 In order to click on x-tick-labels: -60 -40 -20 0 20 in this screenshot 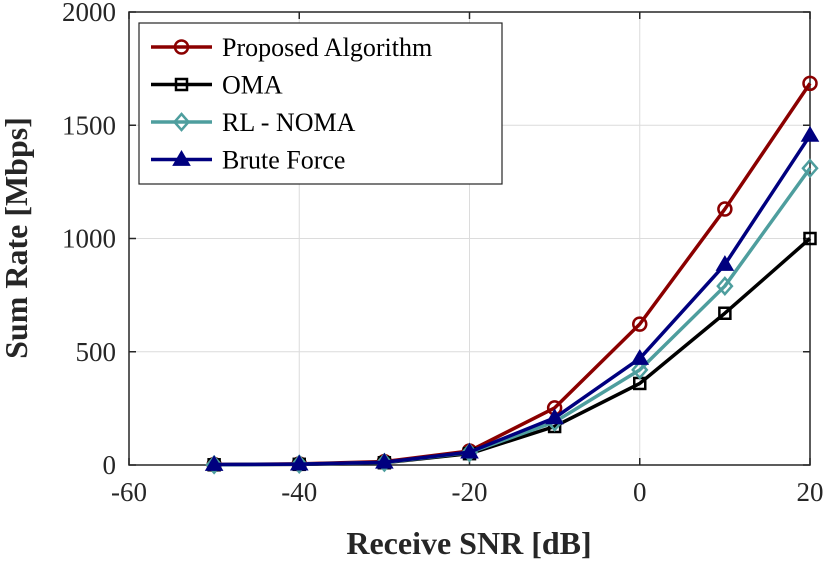, I will do `click(467, 492)`.